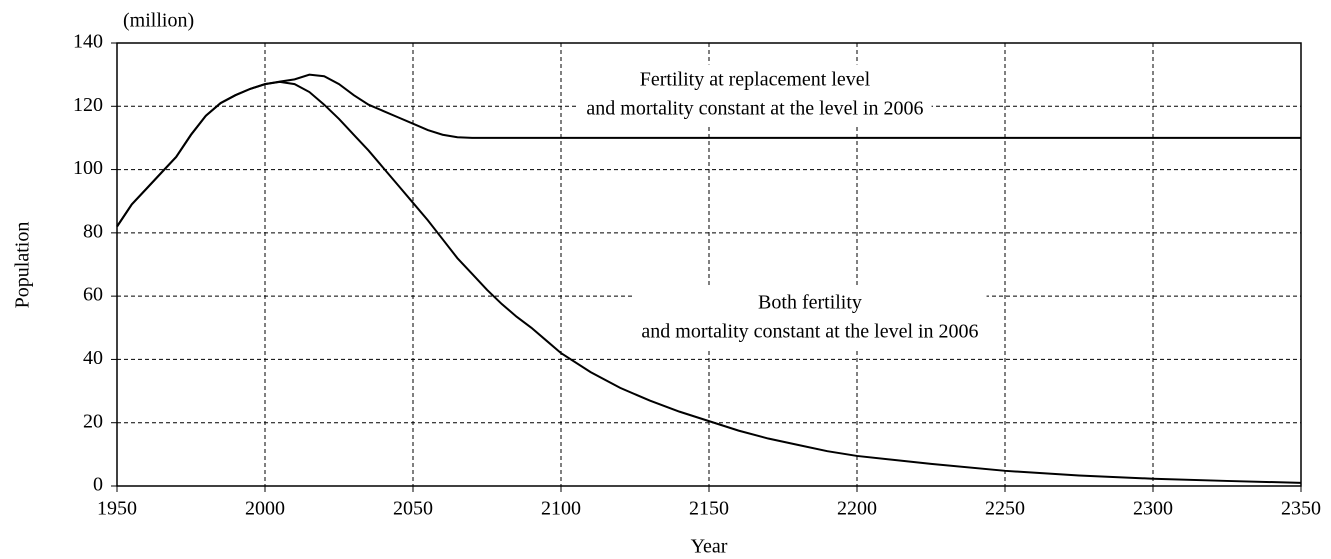 Image resolution: width=1331 pixels, height=559 pixels. I want to click on y-tick-label: 80, so click(93, 231).